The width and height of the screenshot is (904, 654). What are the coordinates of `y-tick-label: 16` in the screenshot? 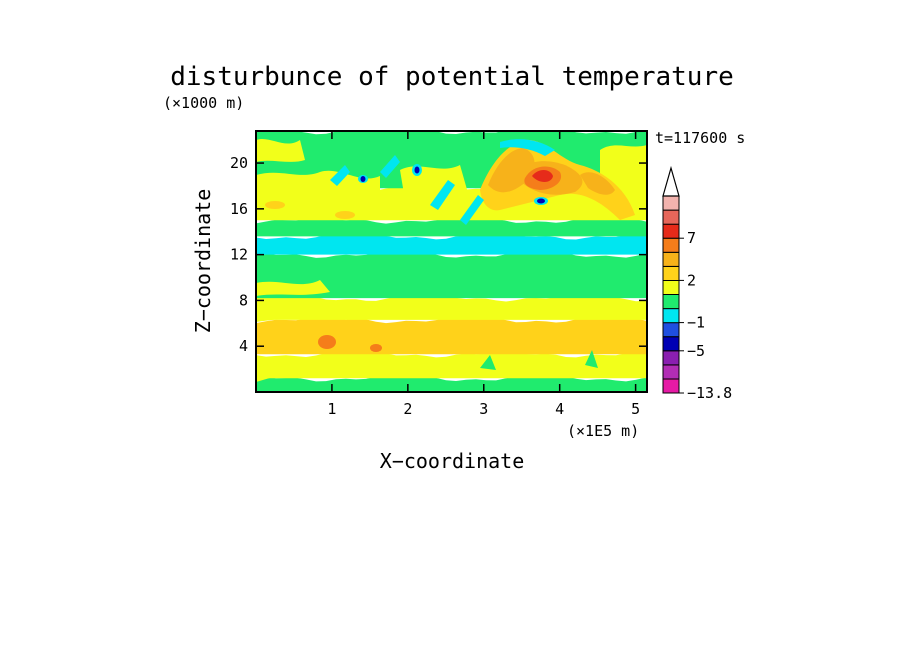 It's located at (239, 209).